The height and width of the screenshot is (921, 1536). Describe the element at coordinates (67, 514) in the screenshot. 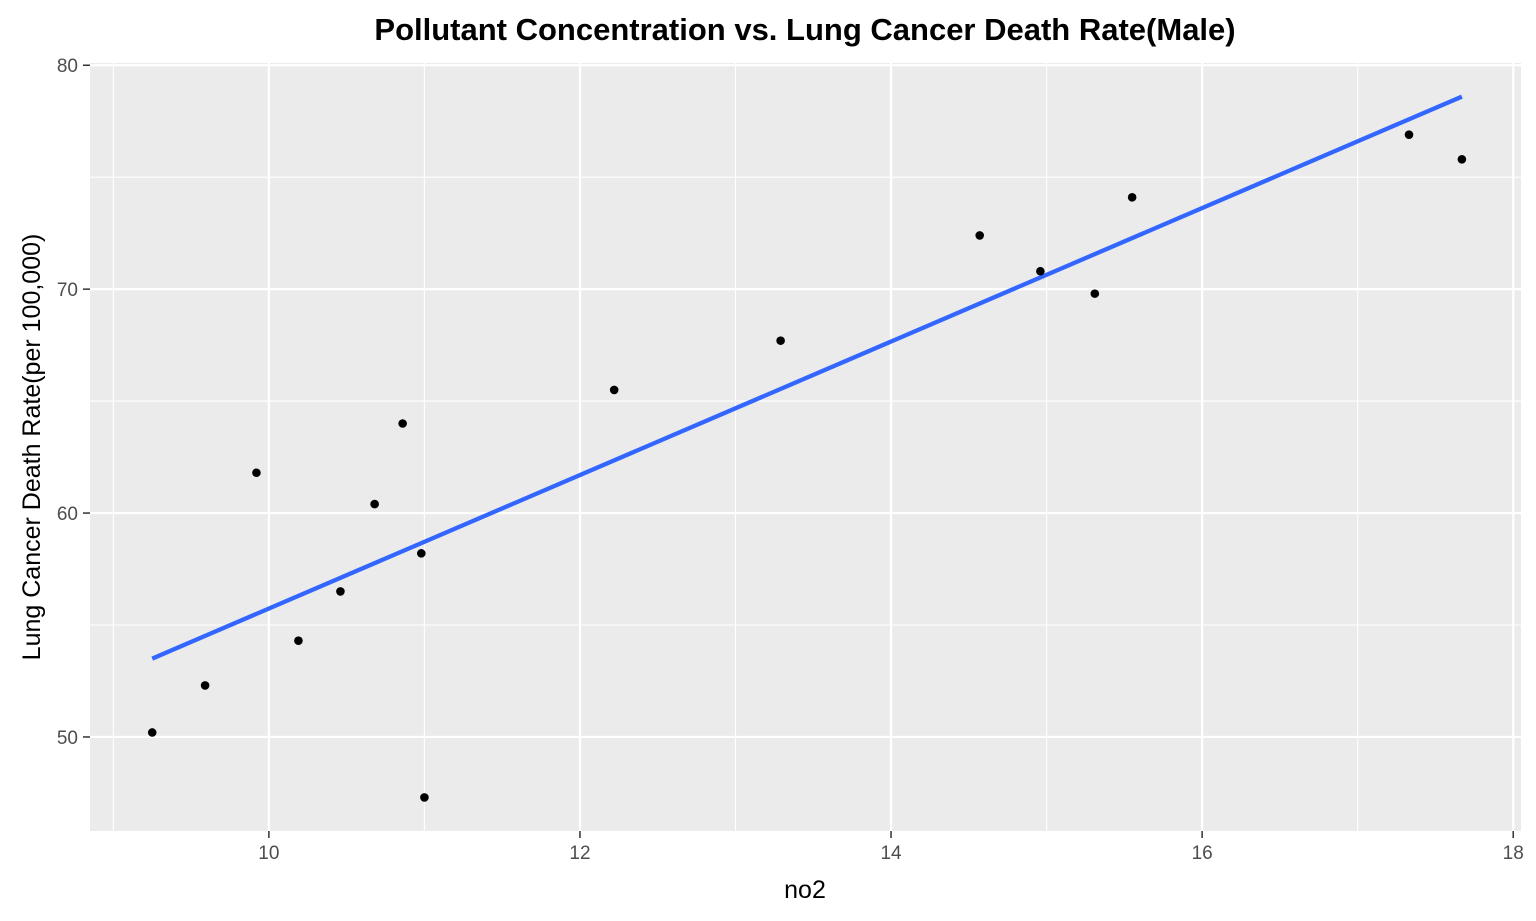

I see `y-tick-label: 60` at that location.